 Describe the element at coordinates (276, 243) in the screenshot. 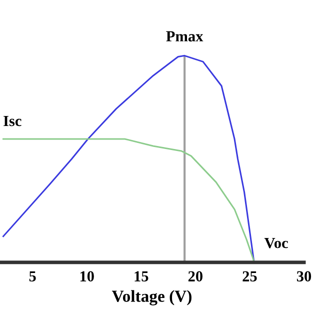

I see `annotation: Voc` at that location.